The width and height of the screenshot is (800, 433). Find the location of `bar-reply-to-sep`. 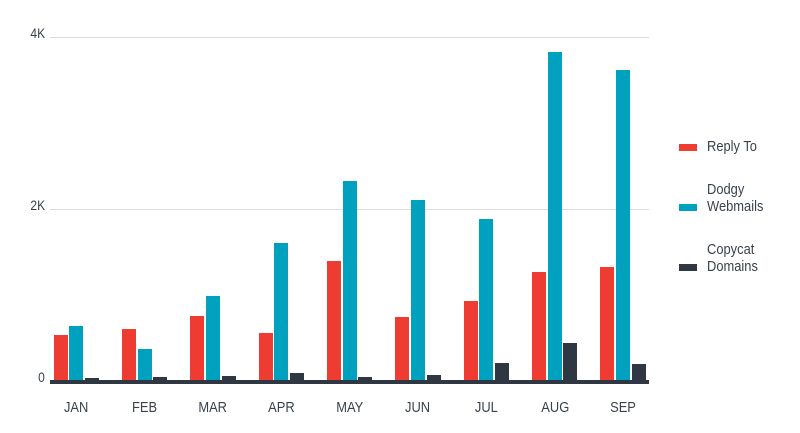

bar-reply-to-sep is located at coordinates (607, 324).